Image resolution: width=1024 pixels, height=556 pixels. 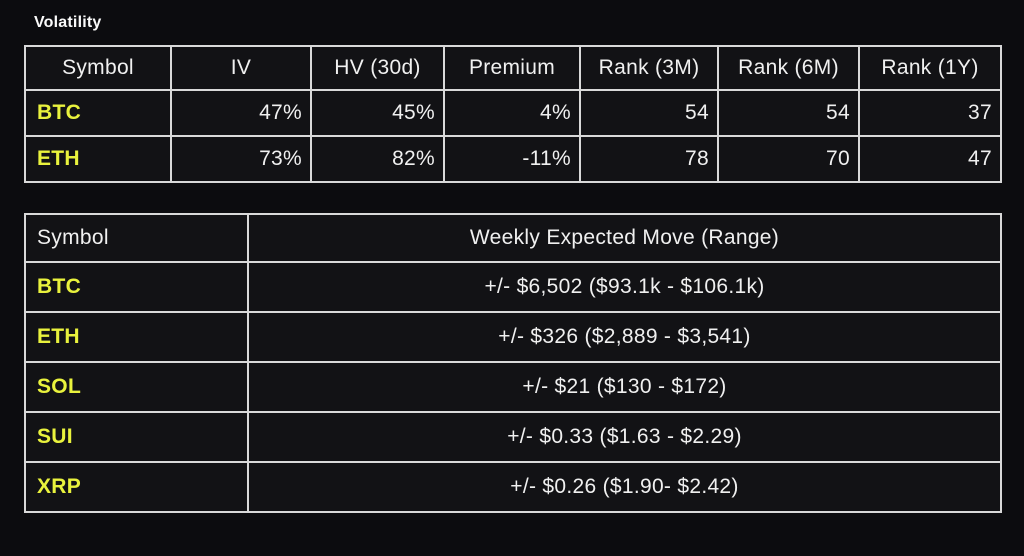 What do you see at coordinates (377, 159) in the screenshot?
I see `hv-cell-eth: 82%` at bounding box center [377, 159].